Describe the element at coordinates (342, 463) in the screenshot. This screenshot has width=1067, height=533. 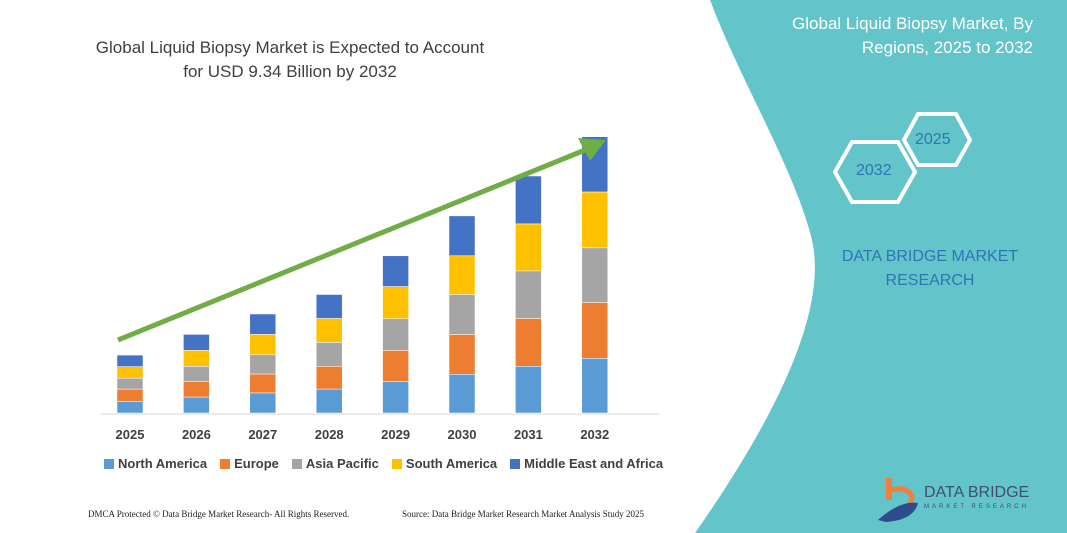
I see `legend-label: Asia Pacific` at that location.